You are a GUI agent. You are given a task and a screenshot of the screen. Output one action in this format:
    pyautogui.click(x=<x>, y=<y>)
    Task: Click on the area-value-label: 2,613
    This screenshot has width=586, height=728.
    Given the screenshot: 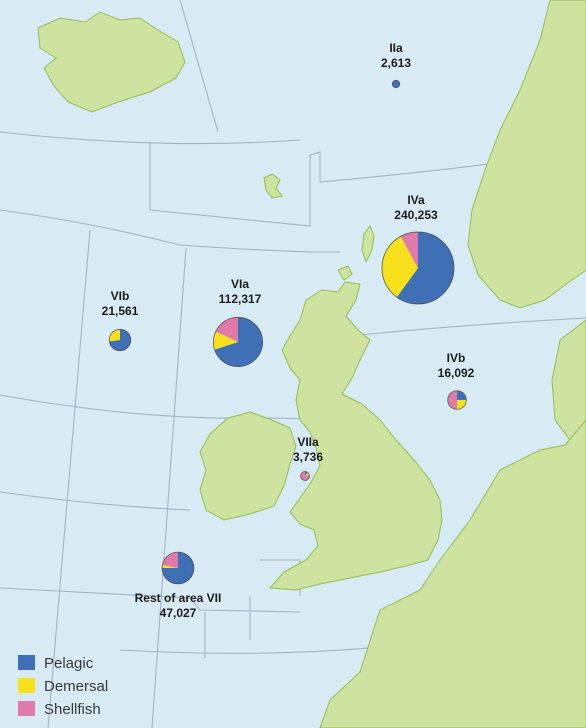 What is the action you would take?
    pyautogui.click(x=396, y=63)
    